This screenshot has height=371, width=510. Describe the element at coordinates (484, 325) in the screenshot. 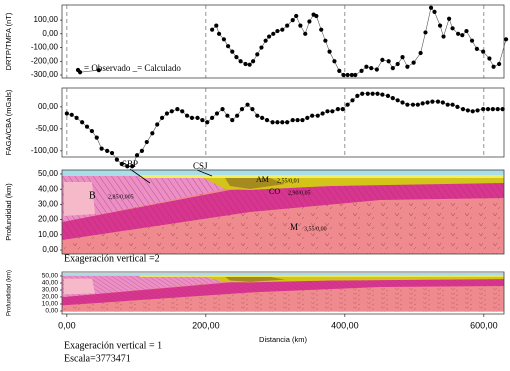

I see `x-tick-label: 600,00` at that location.